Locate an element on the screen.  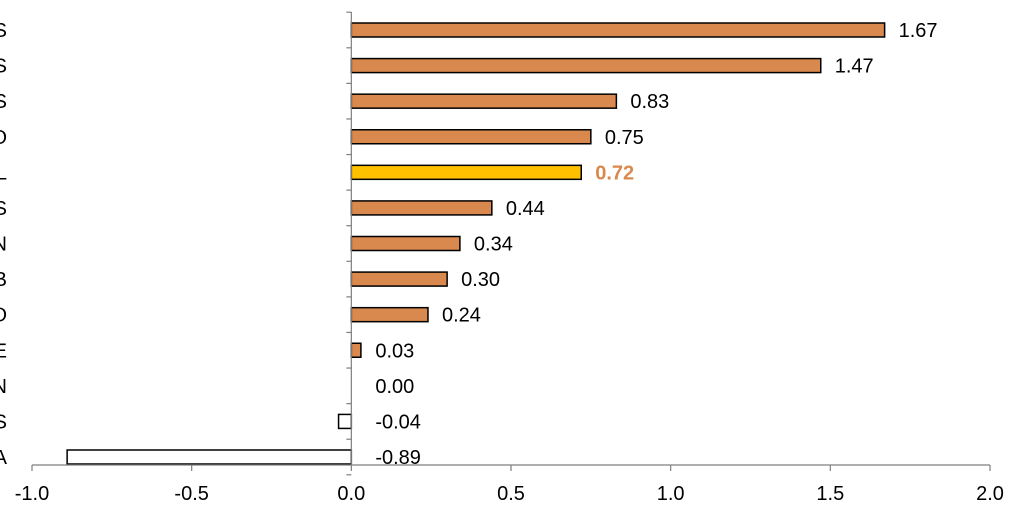
category-label-12: A is located at coordinates (4, 458).